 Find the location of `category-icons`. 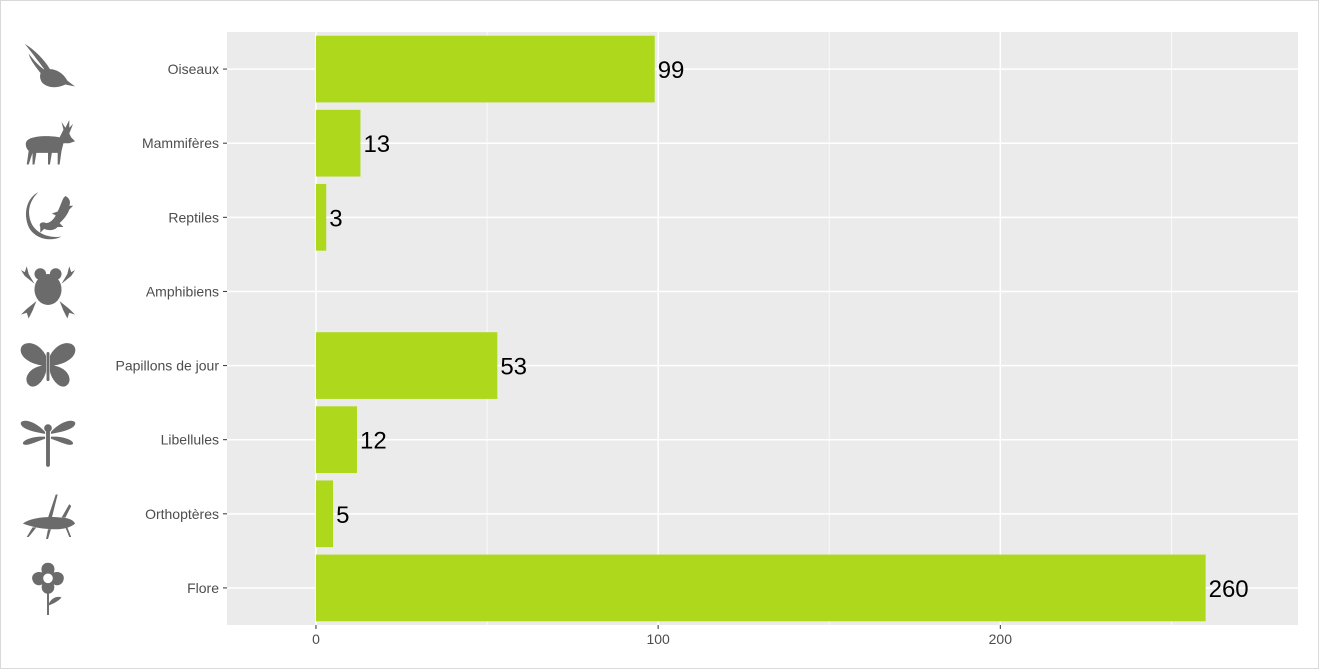

category-icons is located at coordinates (48, 329).